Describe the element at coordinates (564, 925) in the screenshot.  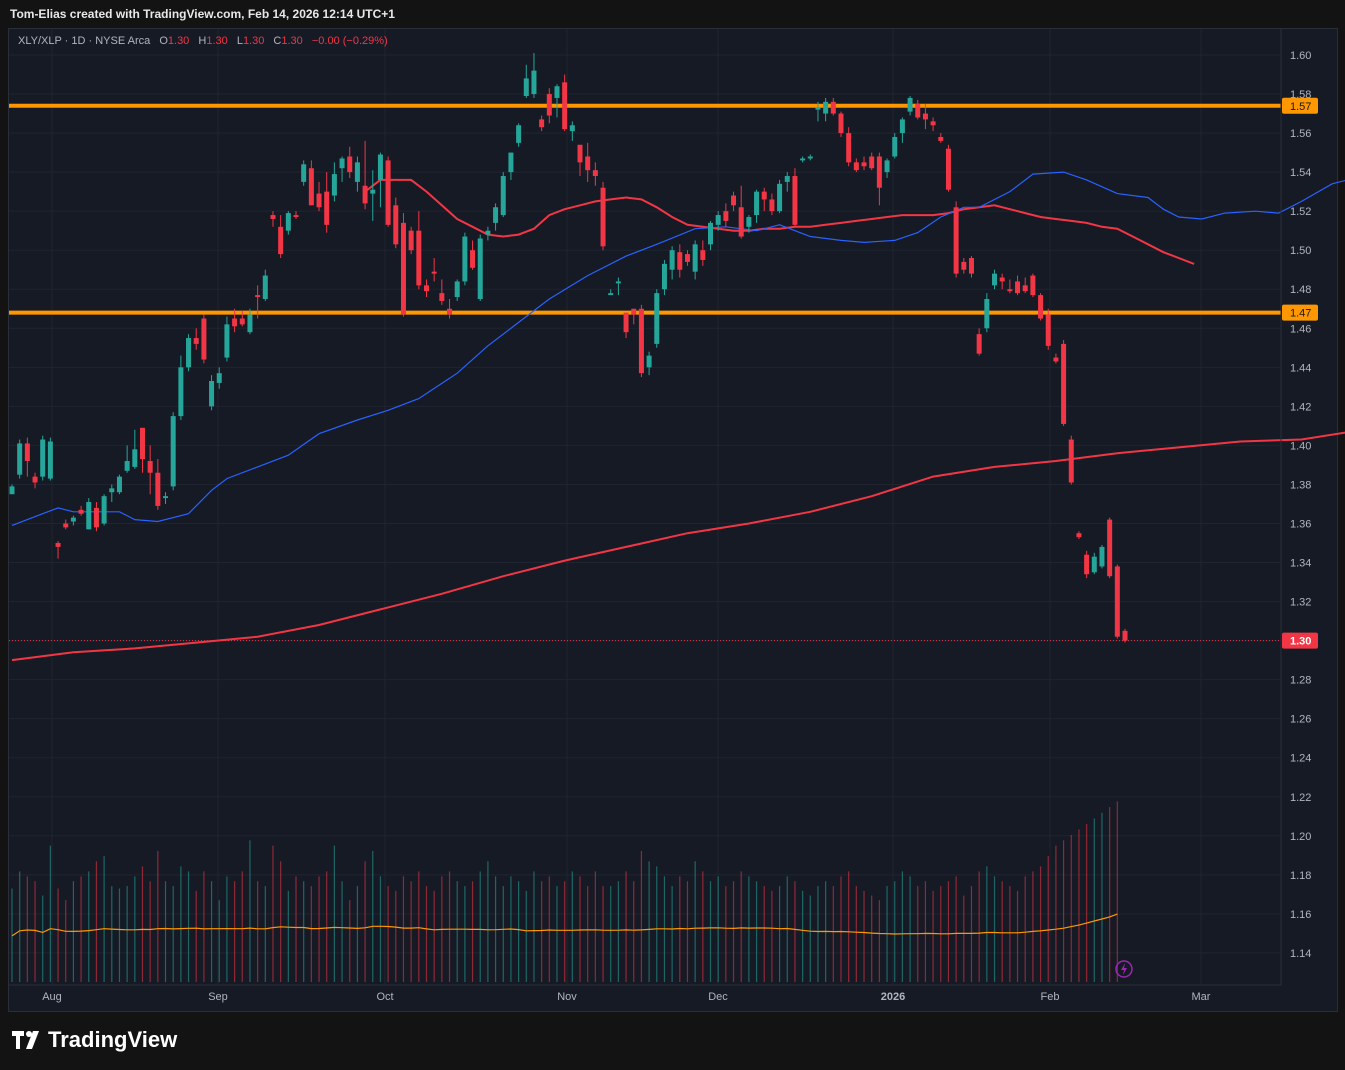
I see `volume-ma-line` at that location.